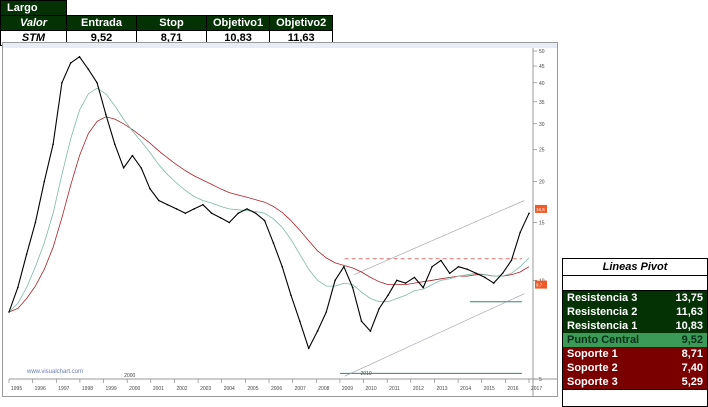 The height and width of the screenshot is (407, 708). I want to click on x-tick-label: 1996, so click(40, 389).